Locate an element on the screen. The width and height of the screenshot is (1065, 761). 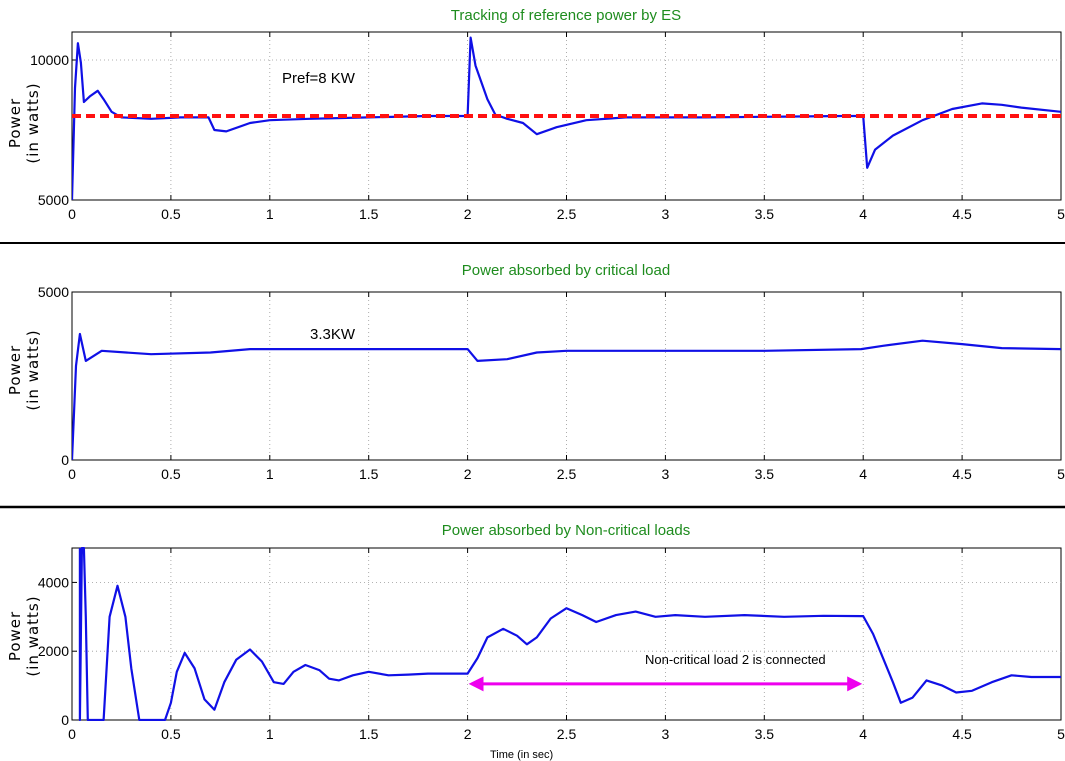
chart-title: Power absorbed by Non-critical loads is located at coordinates (566, 530).